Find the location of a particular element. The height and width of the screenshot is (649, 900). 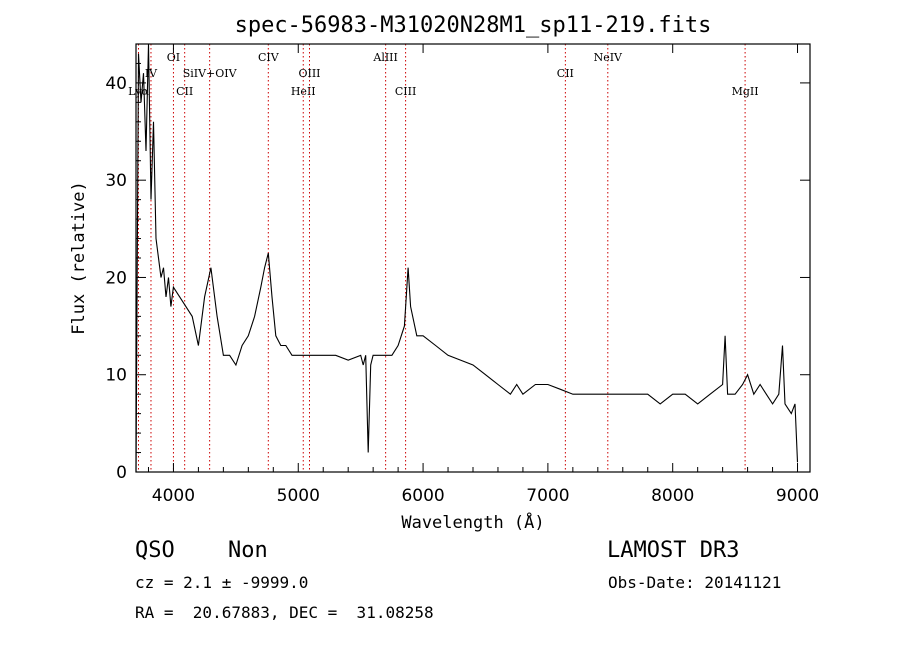

line-label-7: OIII is located at coordinates (309, 73).